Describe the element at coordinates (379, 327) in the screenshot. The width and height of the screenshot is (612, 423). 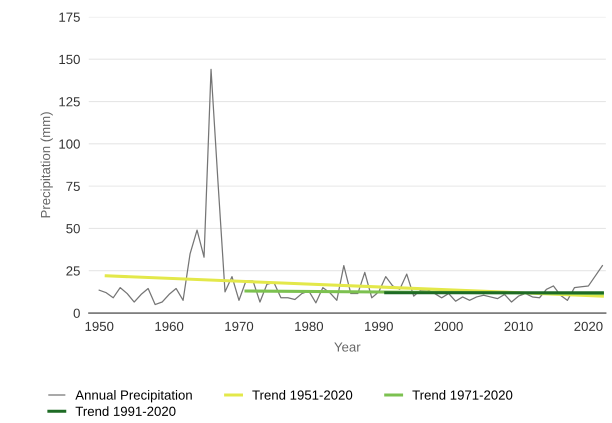
I see `x-tick-label: 1990` at that location.